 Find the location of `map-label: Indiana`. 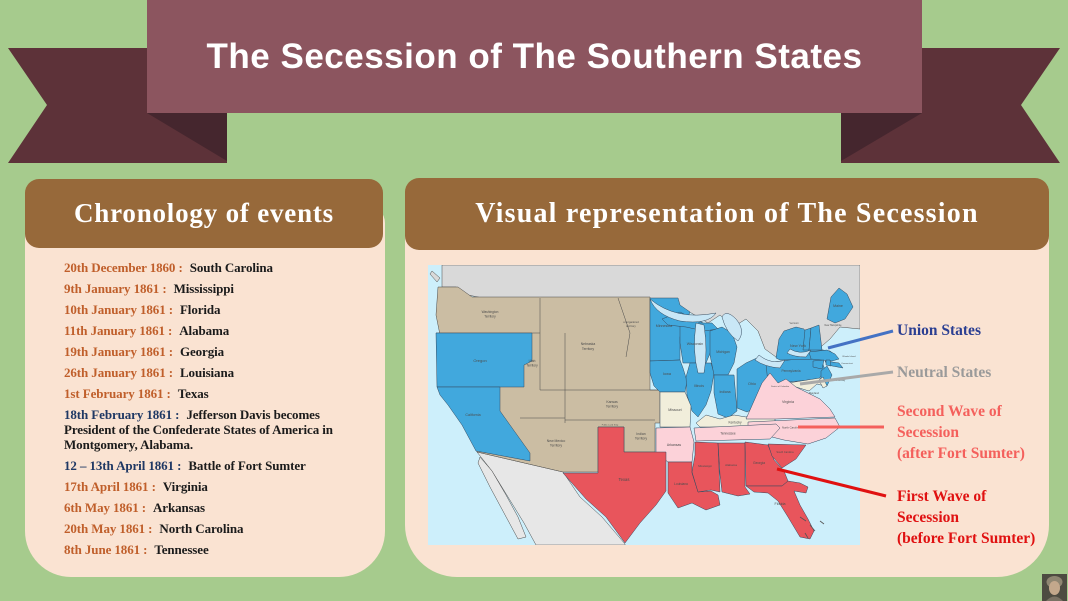

map-label: Indiana is located at coordinates (724, 392).